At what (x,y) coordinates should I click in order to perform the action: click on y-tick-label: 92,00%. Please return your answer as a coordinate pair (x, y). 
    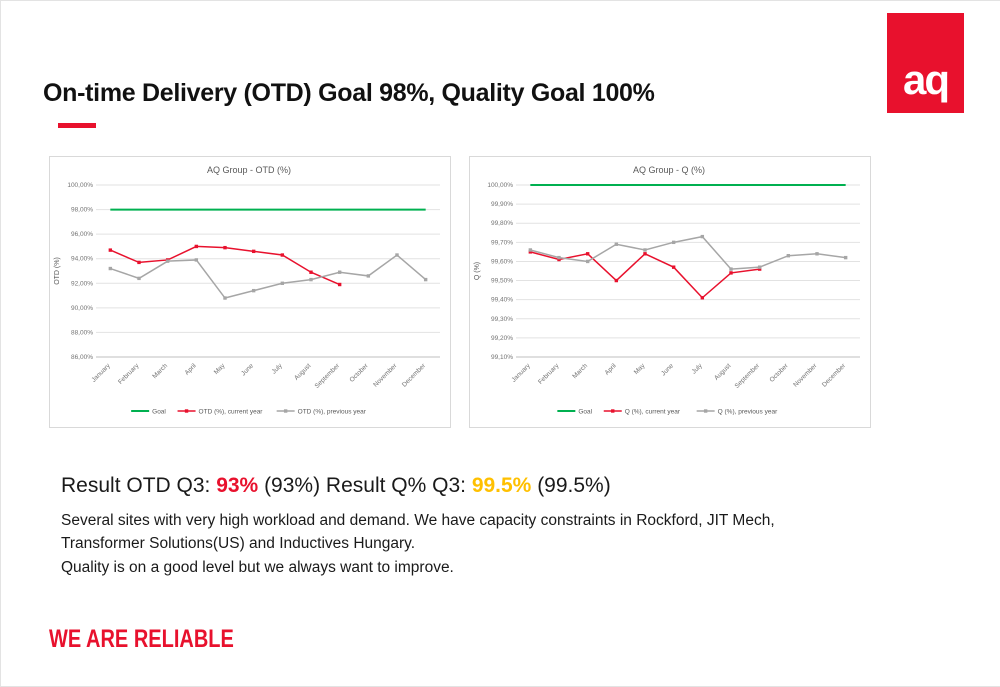
    Looking at the image, I should click on (82, 283).